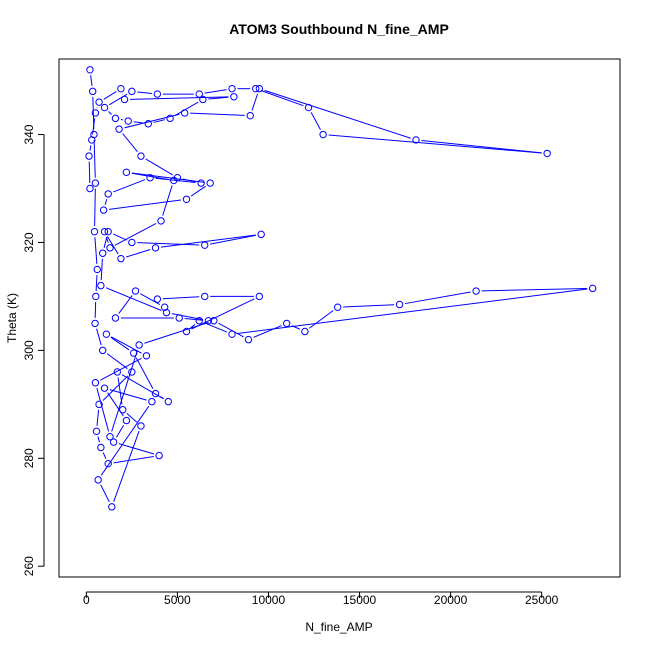  What do you see at coordinates (33, 350) in the screenshot?
I see `y-axis: 260 280 300 320 340` at bounding box center [33, 350].